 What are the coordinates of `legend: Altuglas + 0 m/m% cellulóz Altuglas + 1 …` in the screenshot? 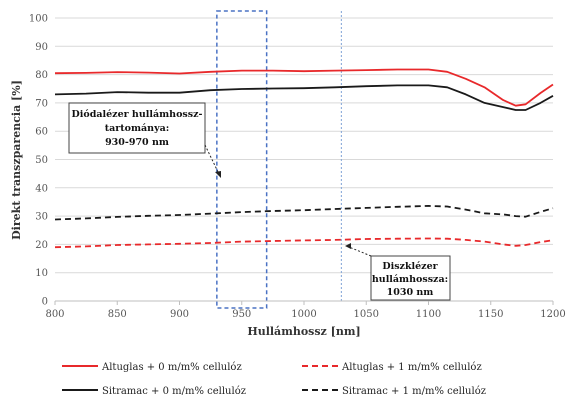 It's located at (274, 379).